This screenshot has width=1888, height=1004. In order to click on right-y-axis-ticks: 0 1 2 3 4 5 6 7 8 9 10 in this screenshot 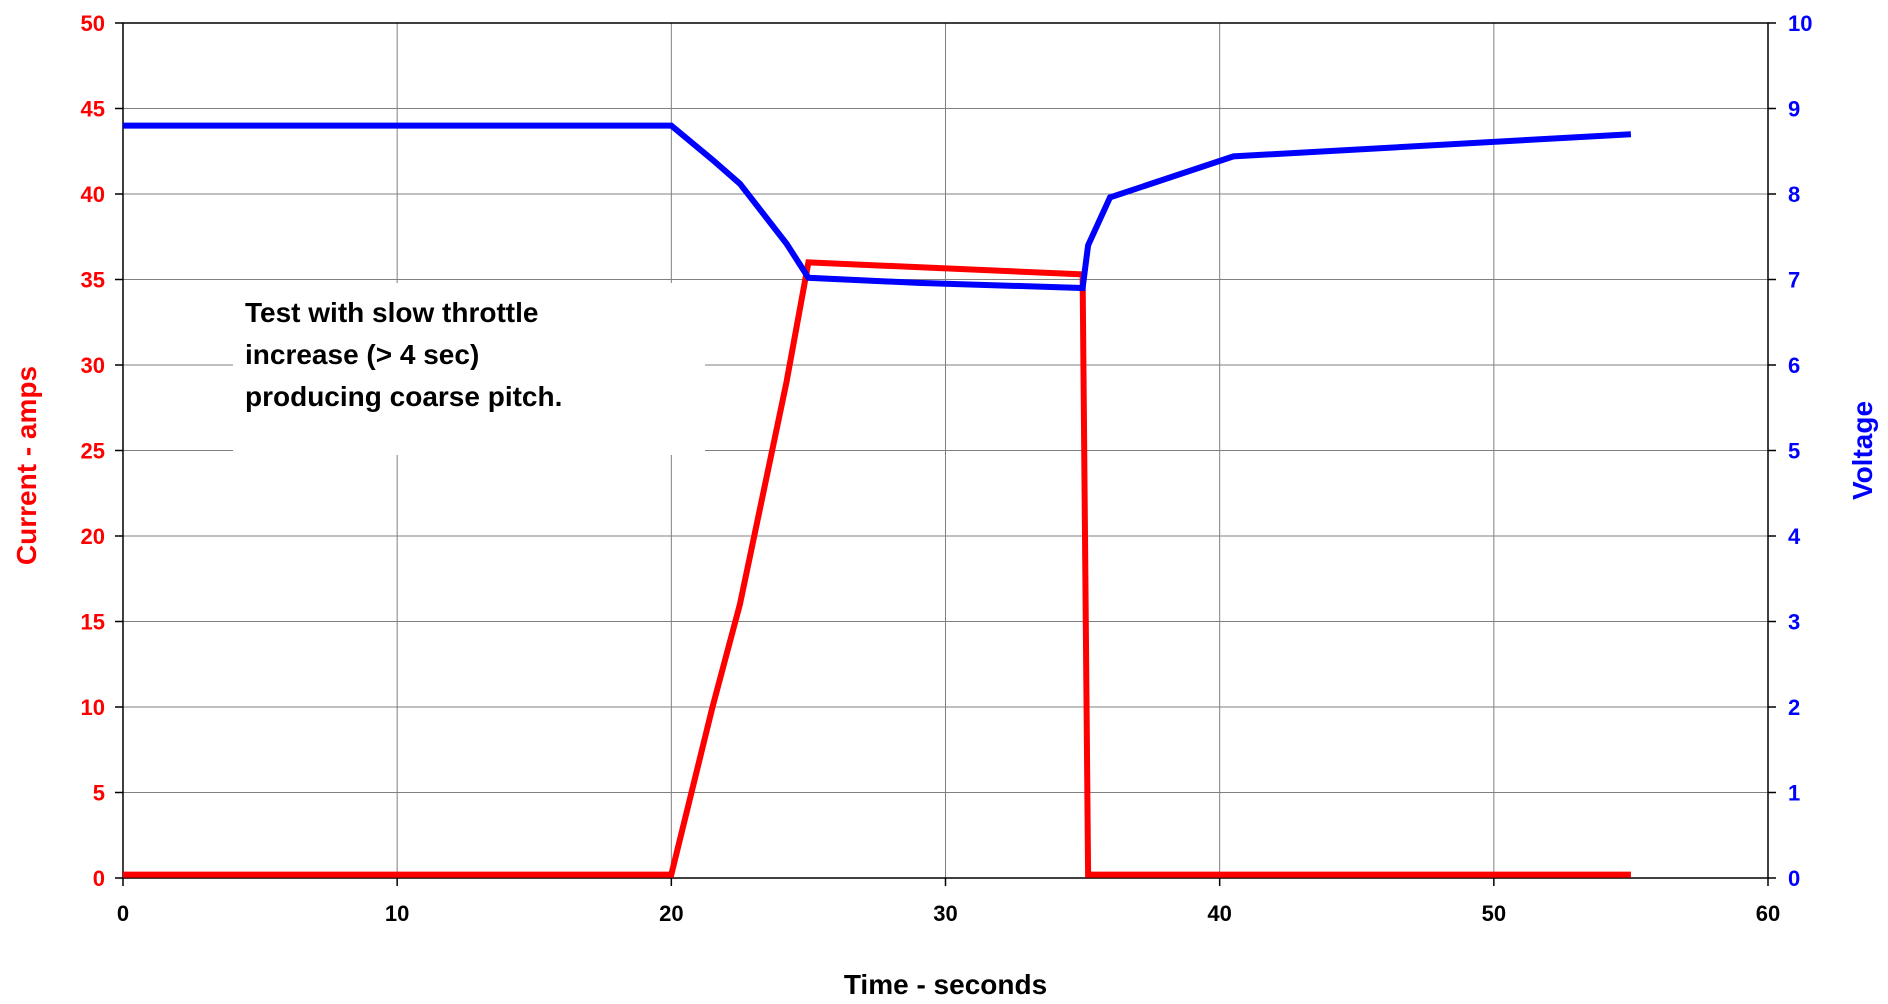, I will do `click(1790, 451)`.